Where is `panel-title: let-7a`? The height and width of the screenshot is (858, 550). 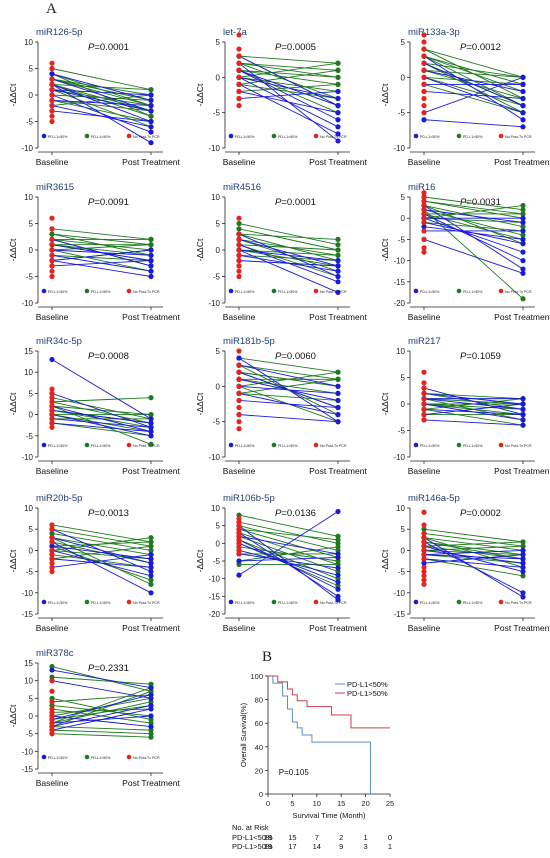 panel-title: let-7a is located at coordinates (235, 32).